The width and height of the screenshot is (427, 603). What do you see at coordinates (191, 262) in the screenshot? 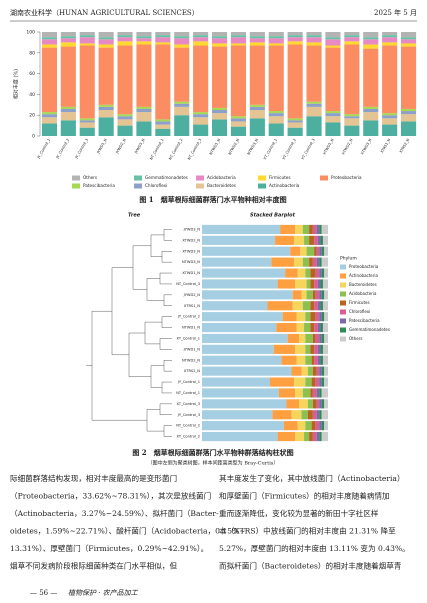
I see `sample-label: NTWD3_N` at bounding box center [191, 262].